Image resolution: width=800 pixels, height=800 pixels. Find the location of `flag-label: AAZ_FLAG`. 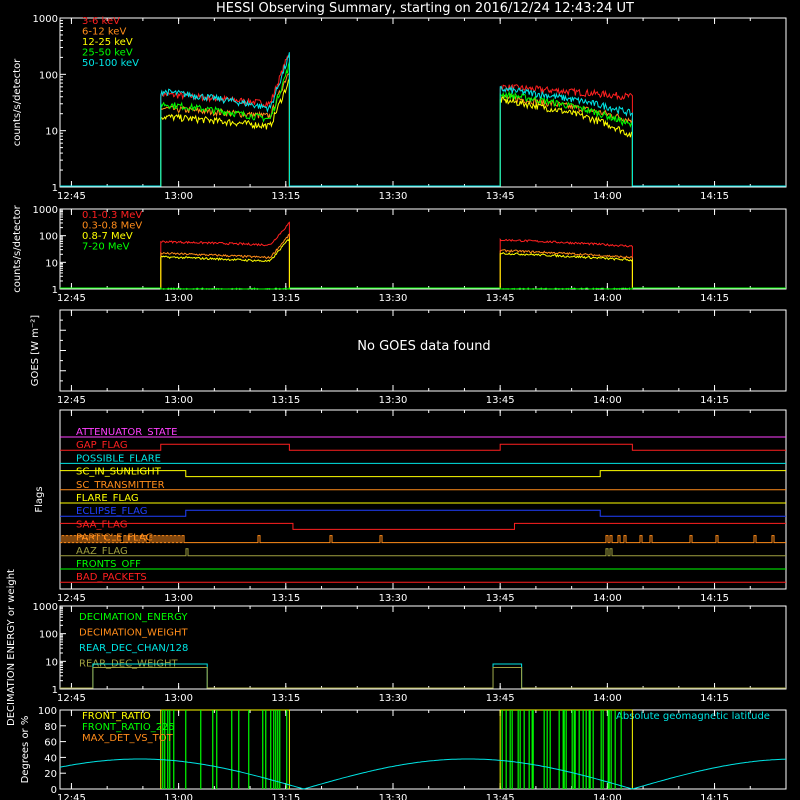

flag-label: AAZ_FLAG is located at coordinates (102, 551).